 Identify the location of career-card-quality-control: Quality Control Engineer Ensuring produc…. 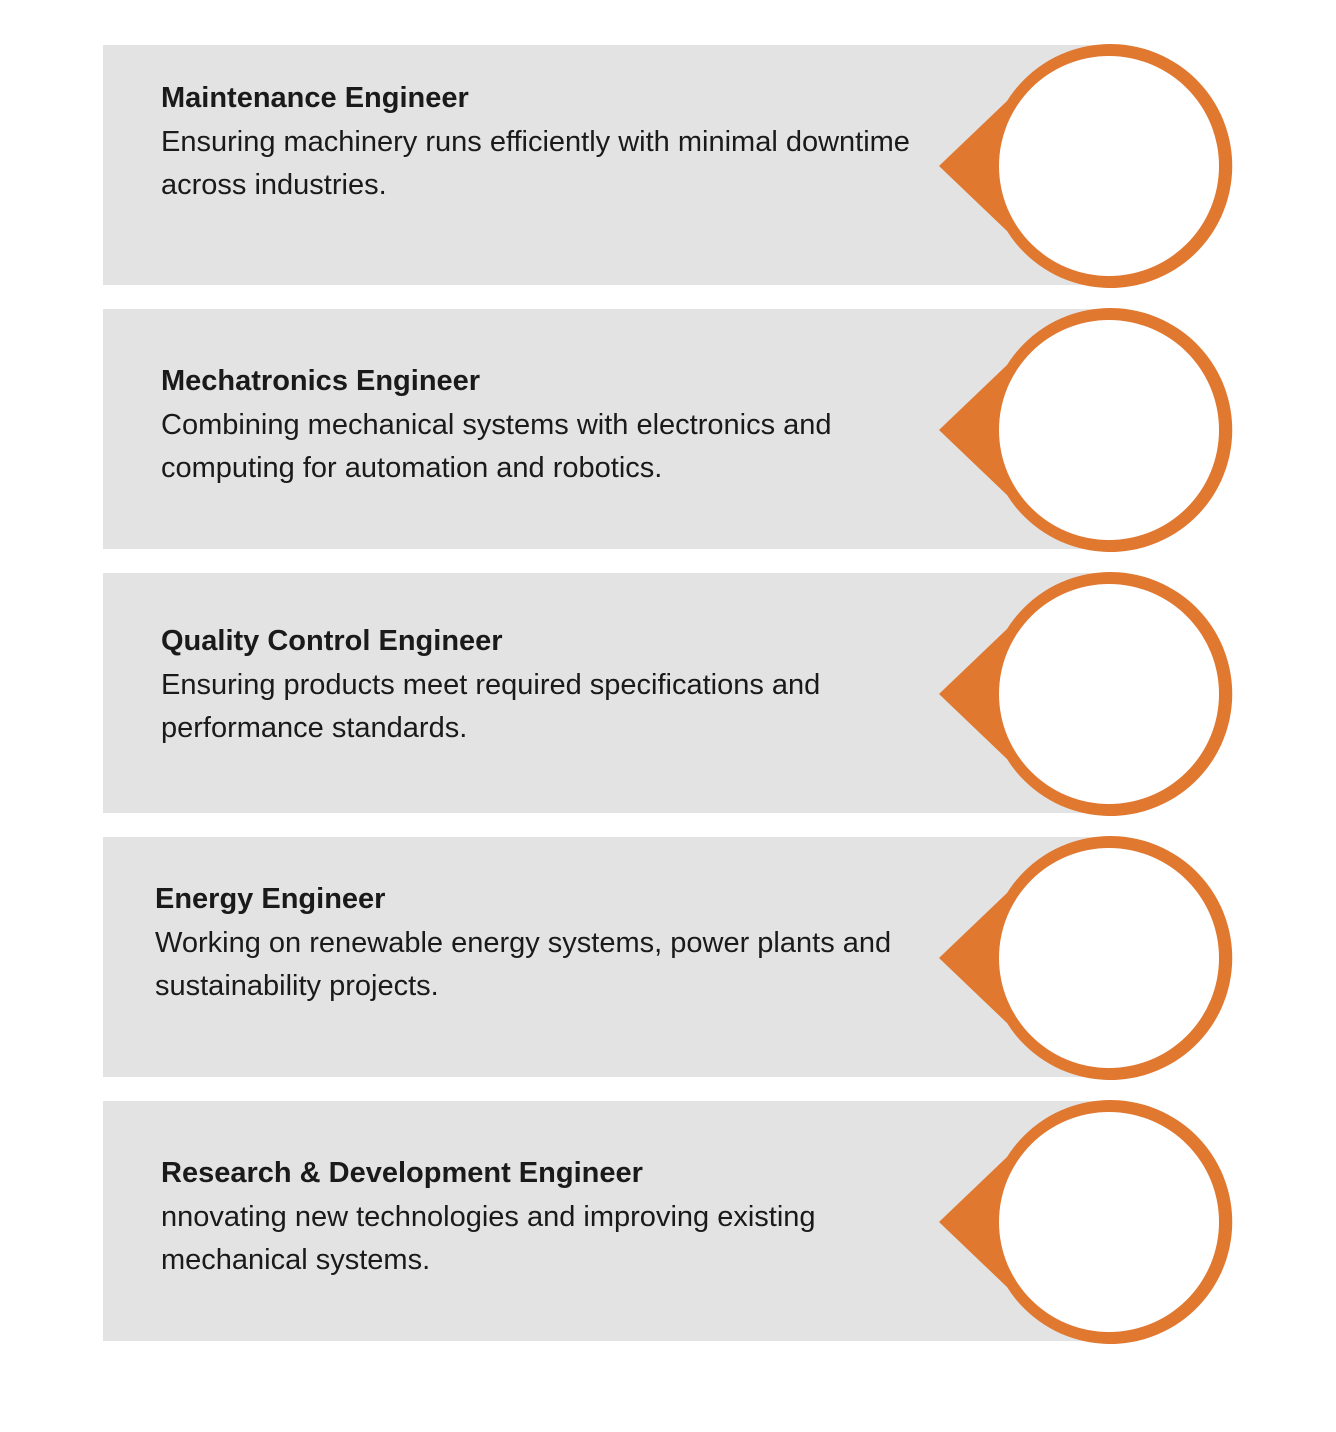
(668, 694).